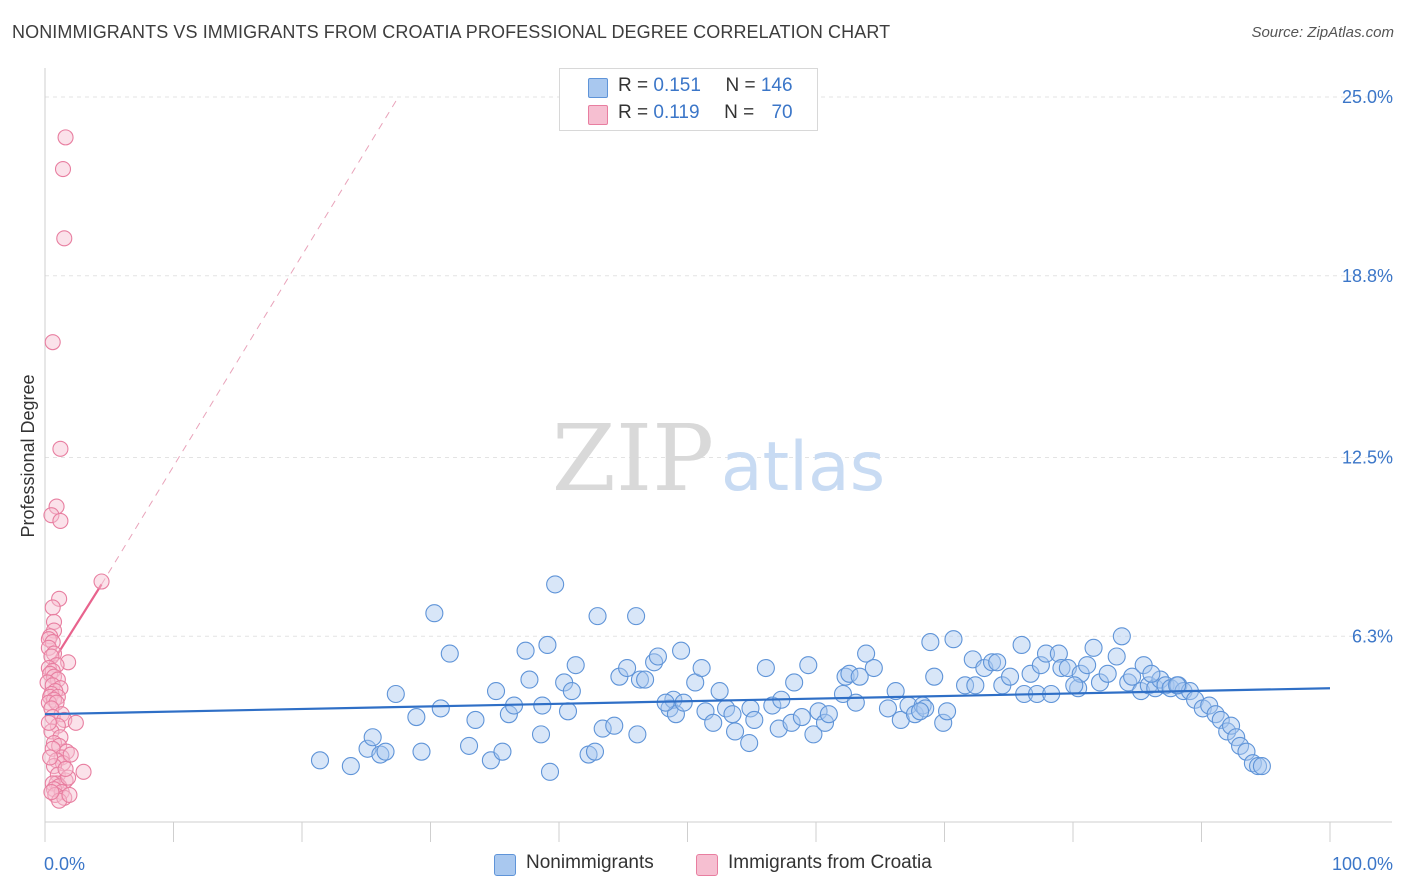 The height and width of the screenshot is (892, 1406). I want to click on croatia-trendline-extension, so click(250, 340).